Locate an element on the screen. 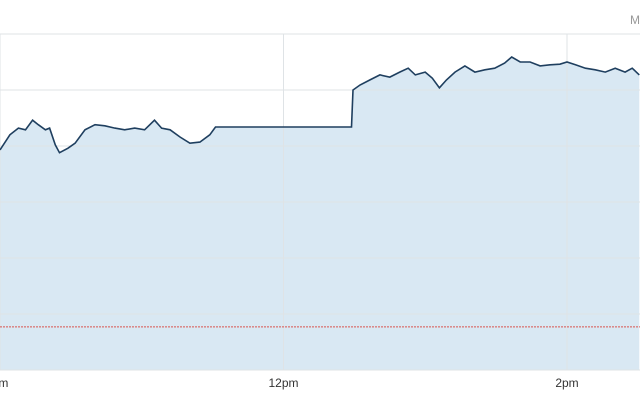 The height and width of the screenshot is (420, 640). x-tick-label: 2pm is located at coordinates (566, 383).